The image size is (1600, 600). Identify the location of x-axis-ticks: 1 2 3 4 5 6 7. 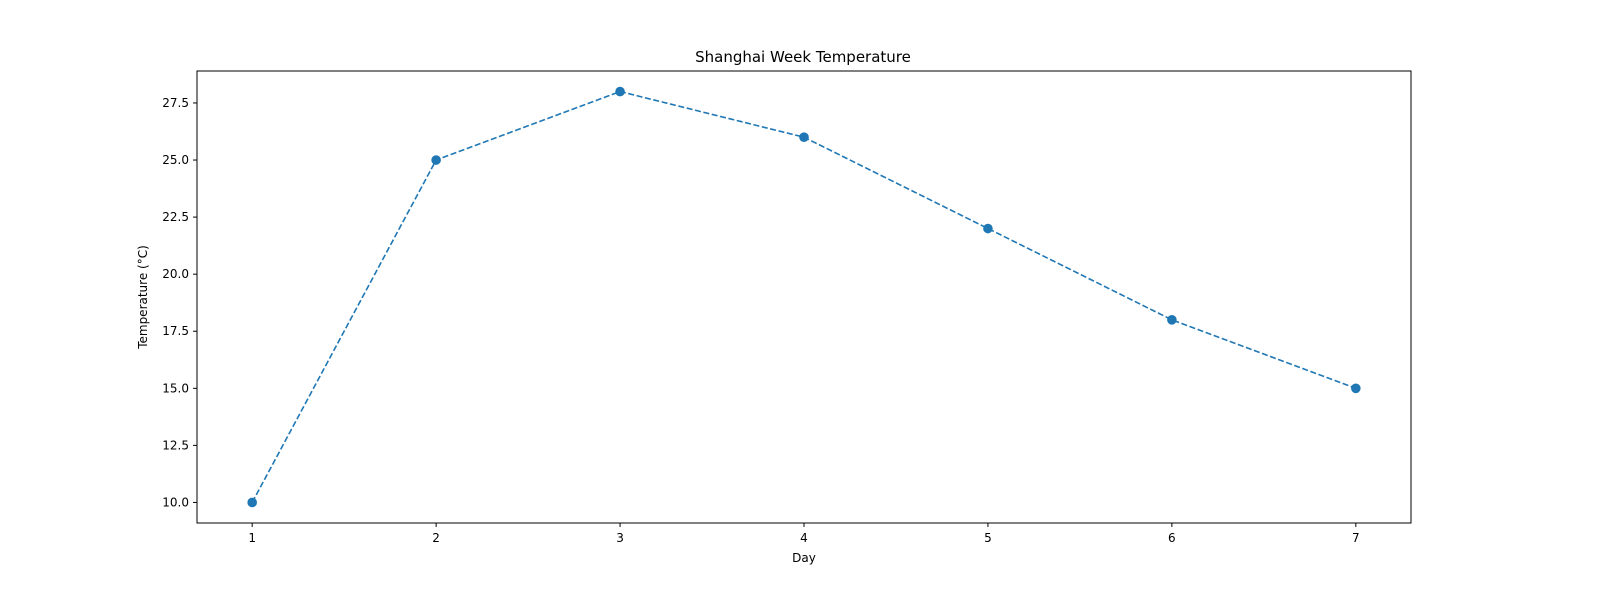
(804, 534).